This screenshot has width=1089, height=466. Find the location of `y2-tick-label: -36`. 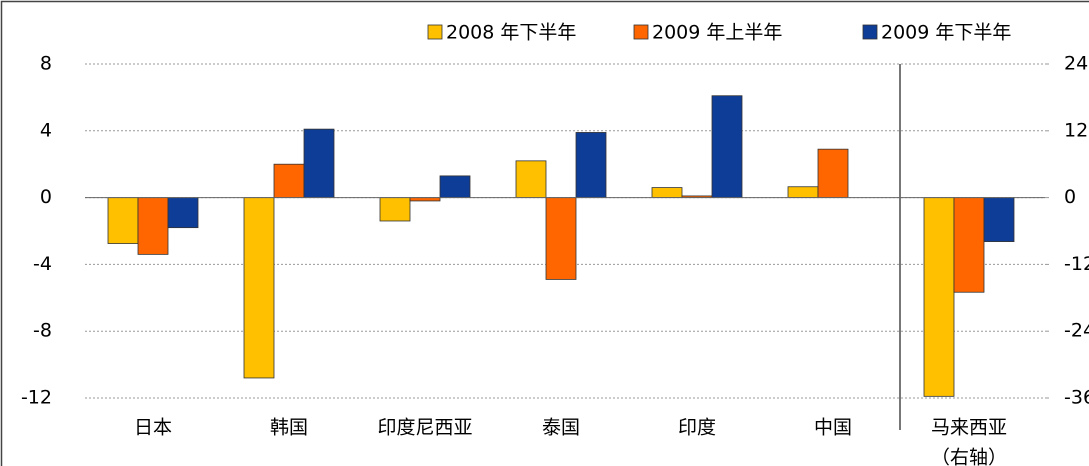

y2-tick-label: -36 is located at coordinates (1076, 398).